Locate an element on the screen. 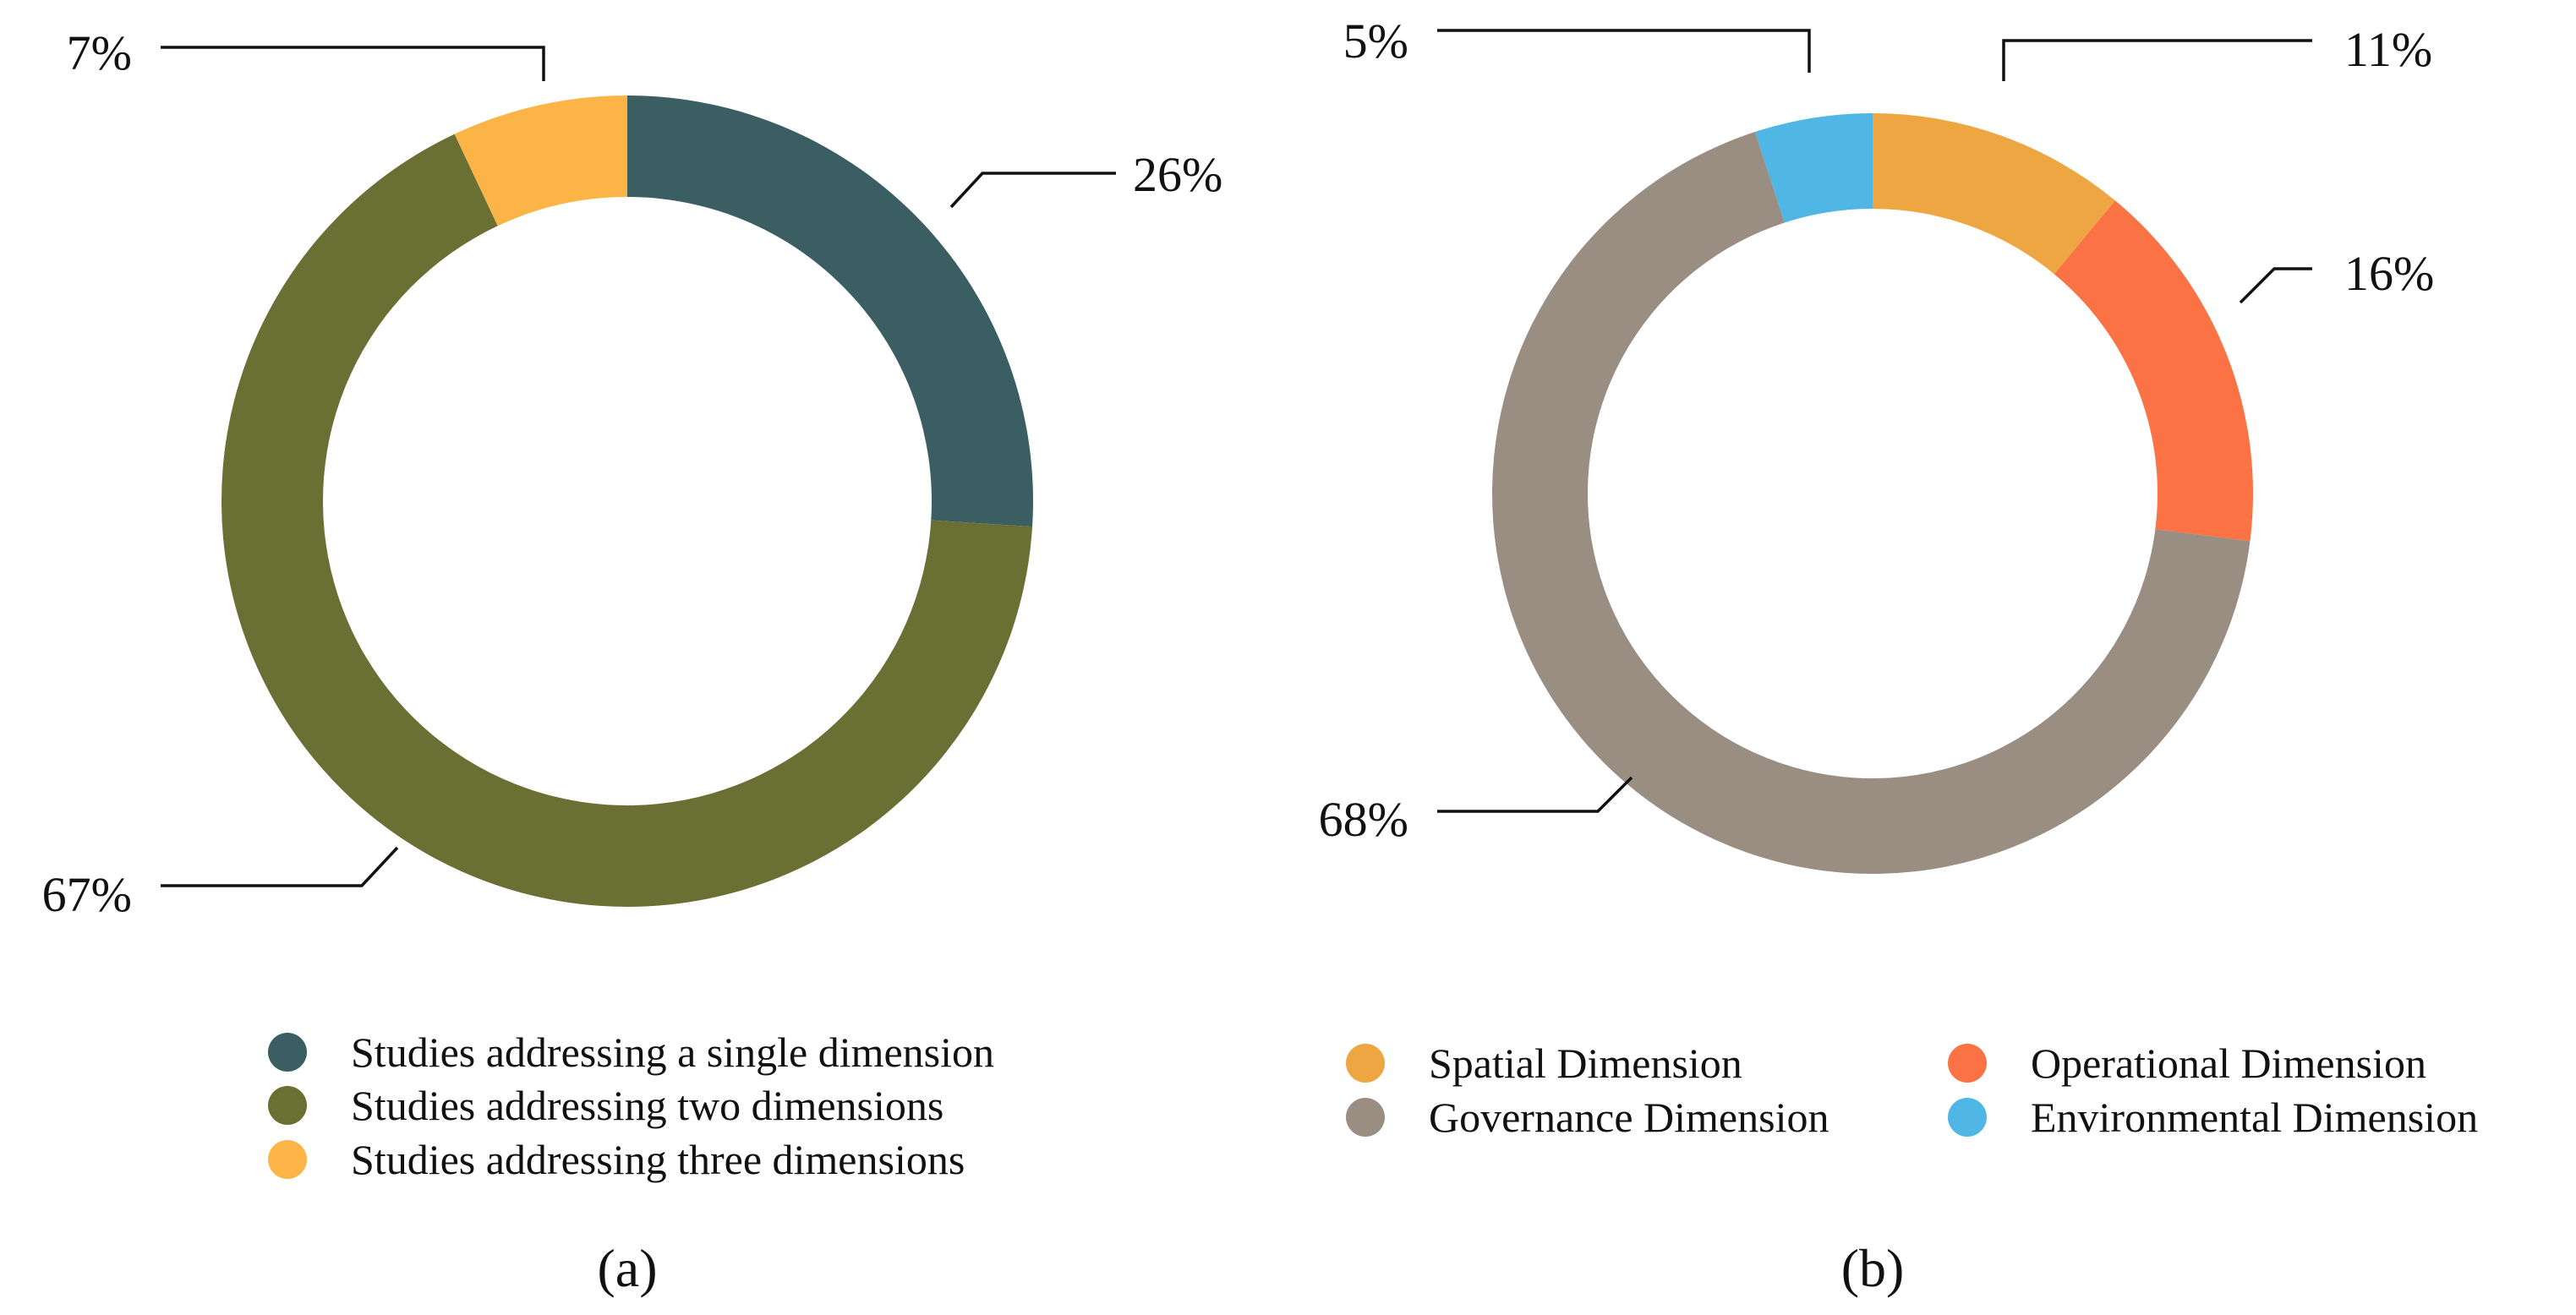 Image resolution: width=2576 pixels, height=1315 pixels. legend-marker-b-spatial is located at coordinates (1366, 1063).